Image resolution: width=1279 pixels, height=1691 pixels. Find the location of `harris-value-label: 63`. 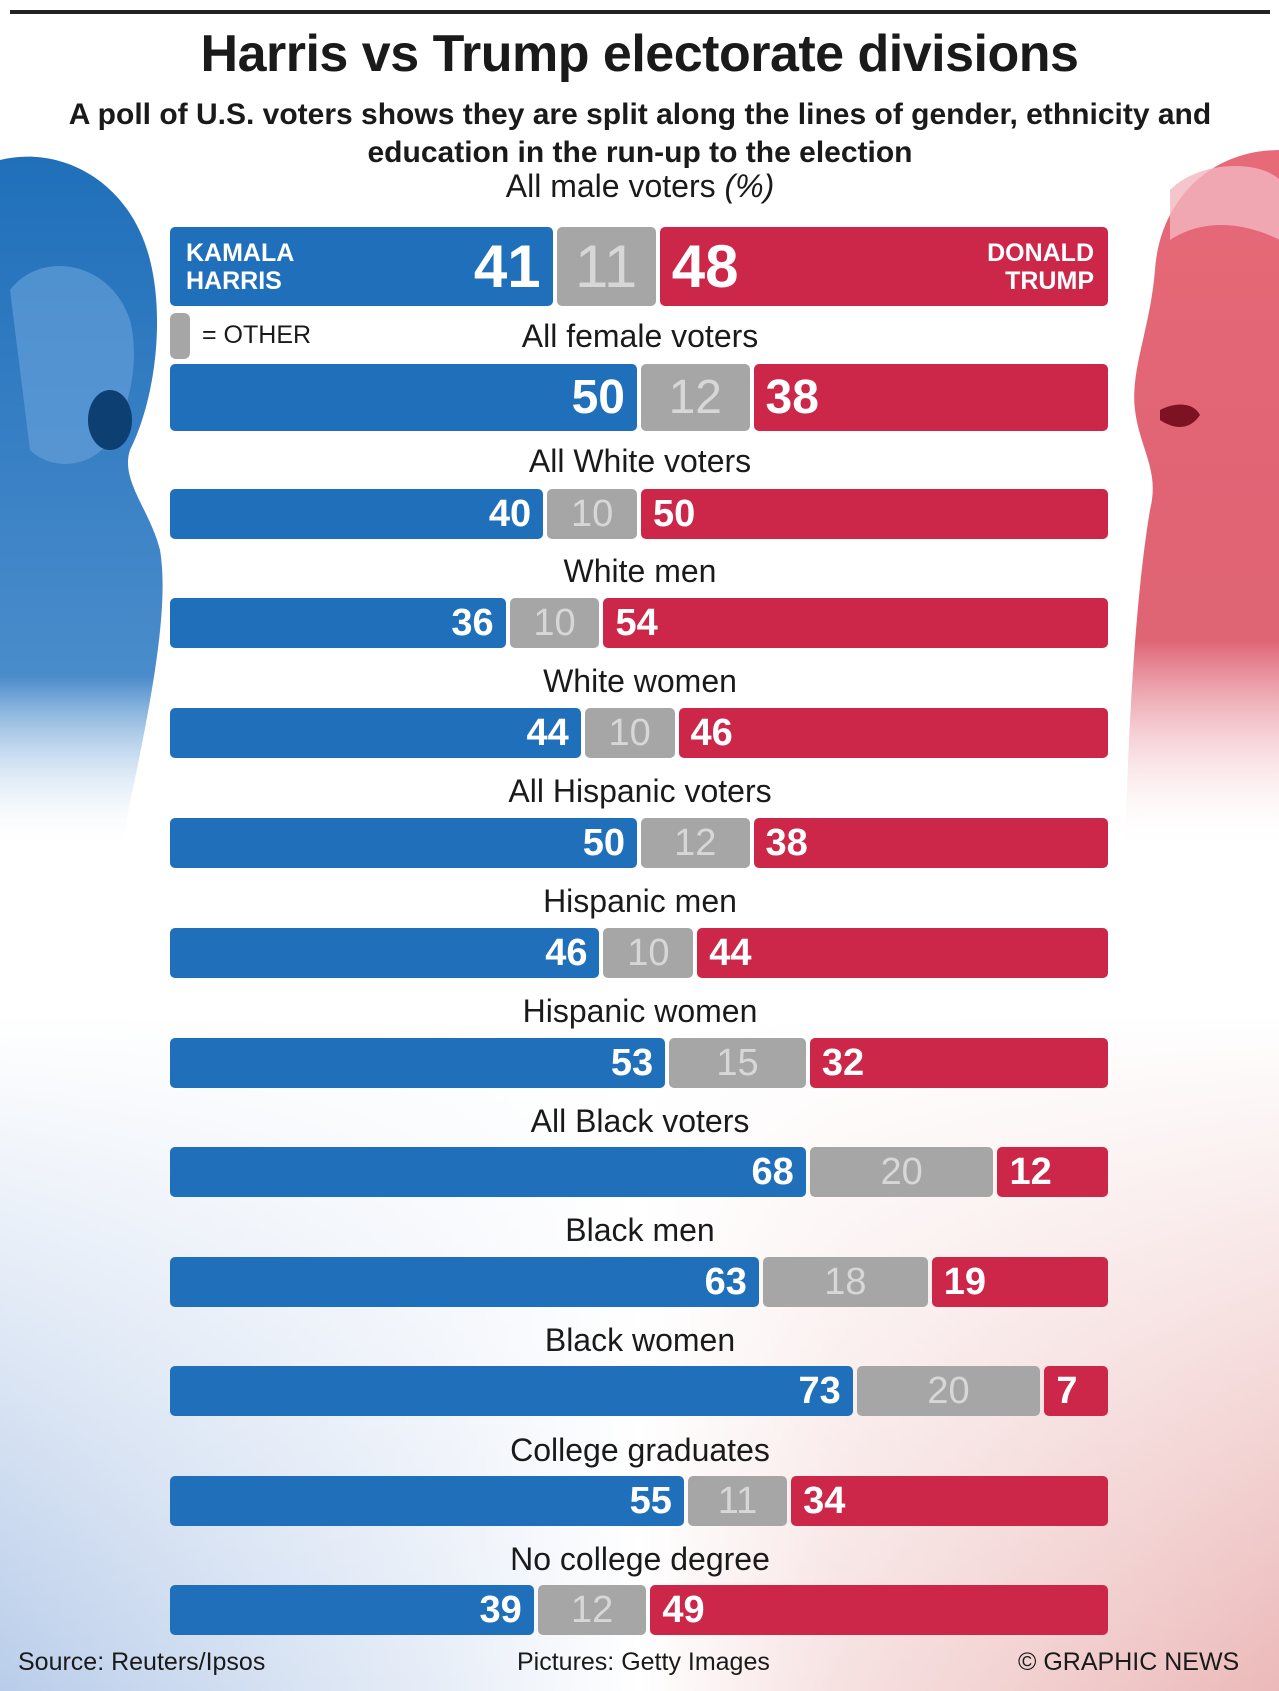

harris-value-label: 63 is located at coordinates (725, 1281).